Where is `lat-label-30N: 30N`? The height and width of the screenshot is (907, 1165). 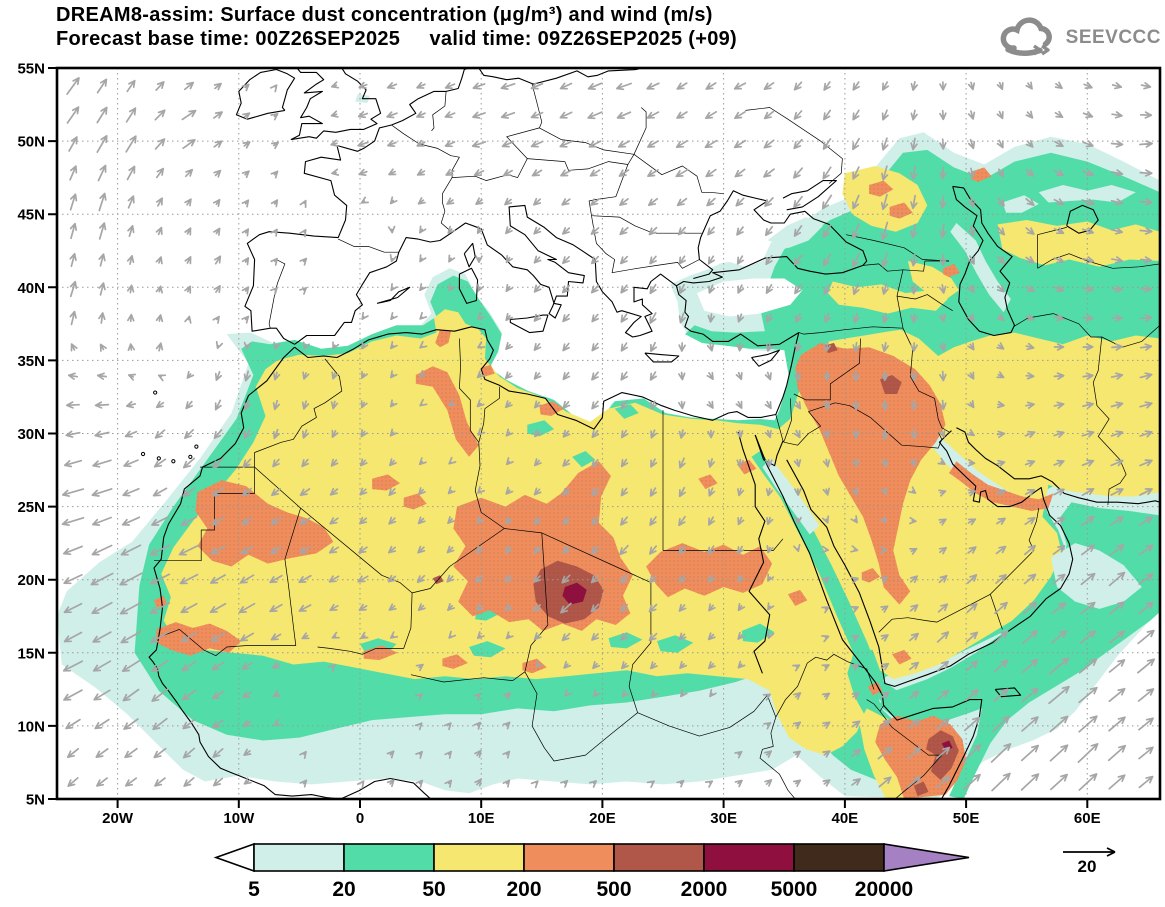 lat-label-30N: 30N is located at coordinates (31, 434).